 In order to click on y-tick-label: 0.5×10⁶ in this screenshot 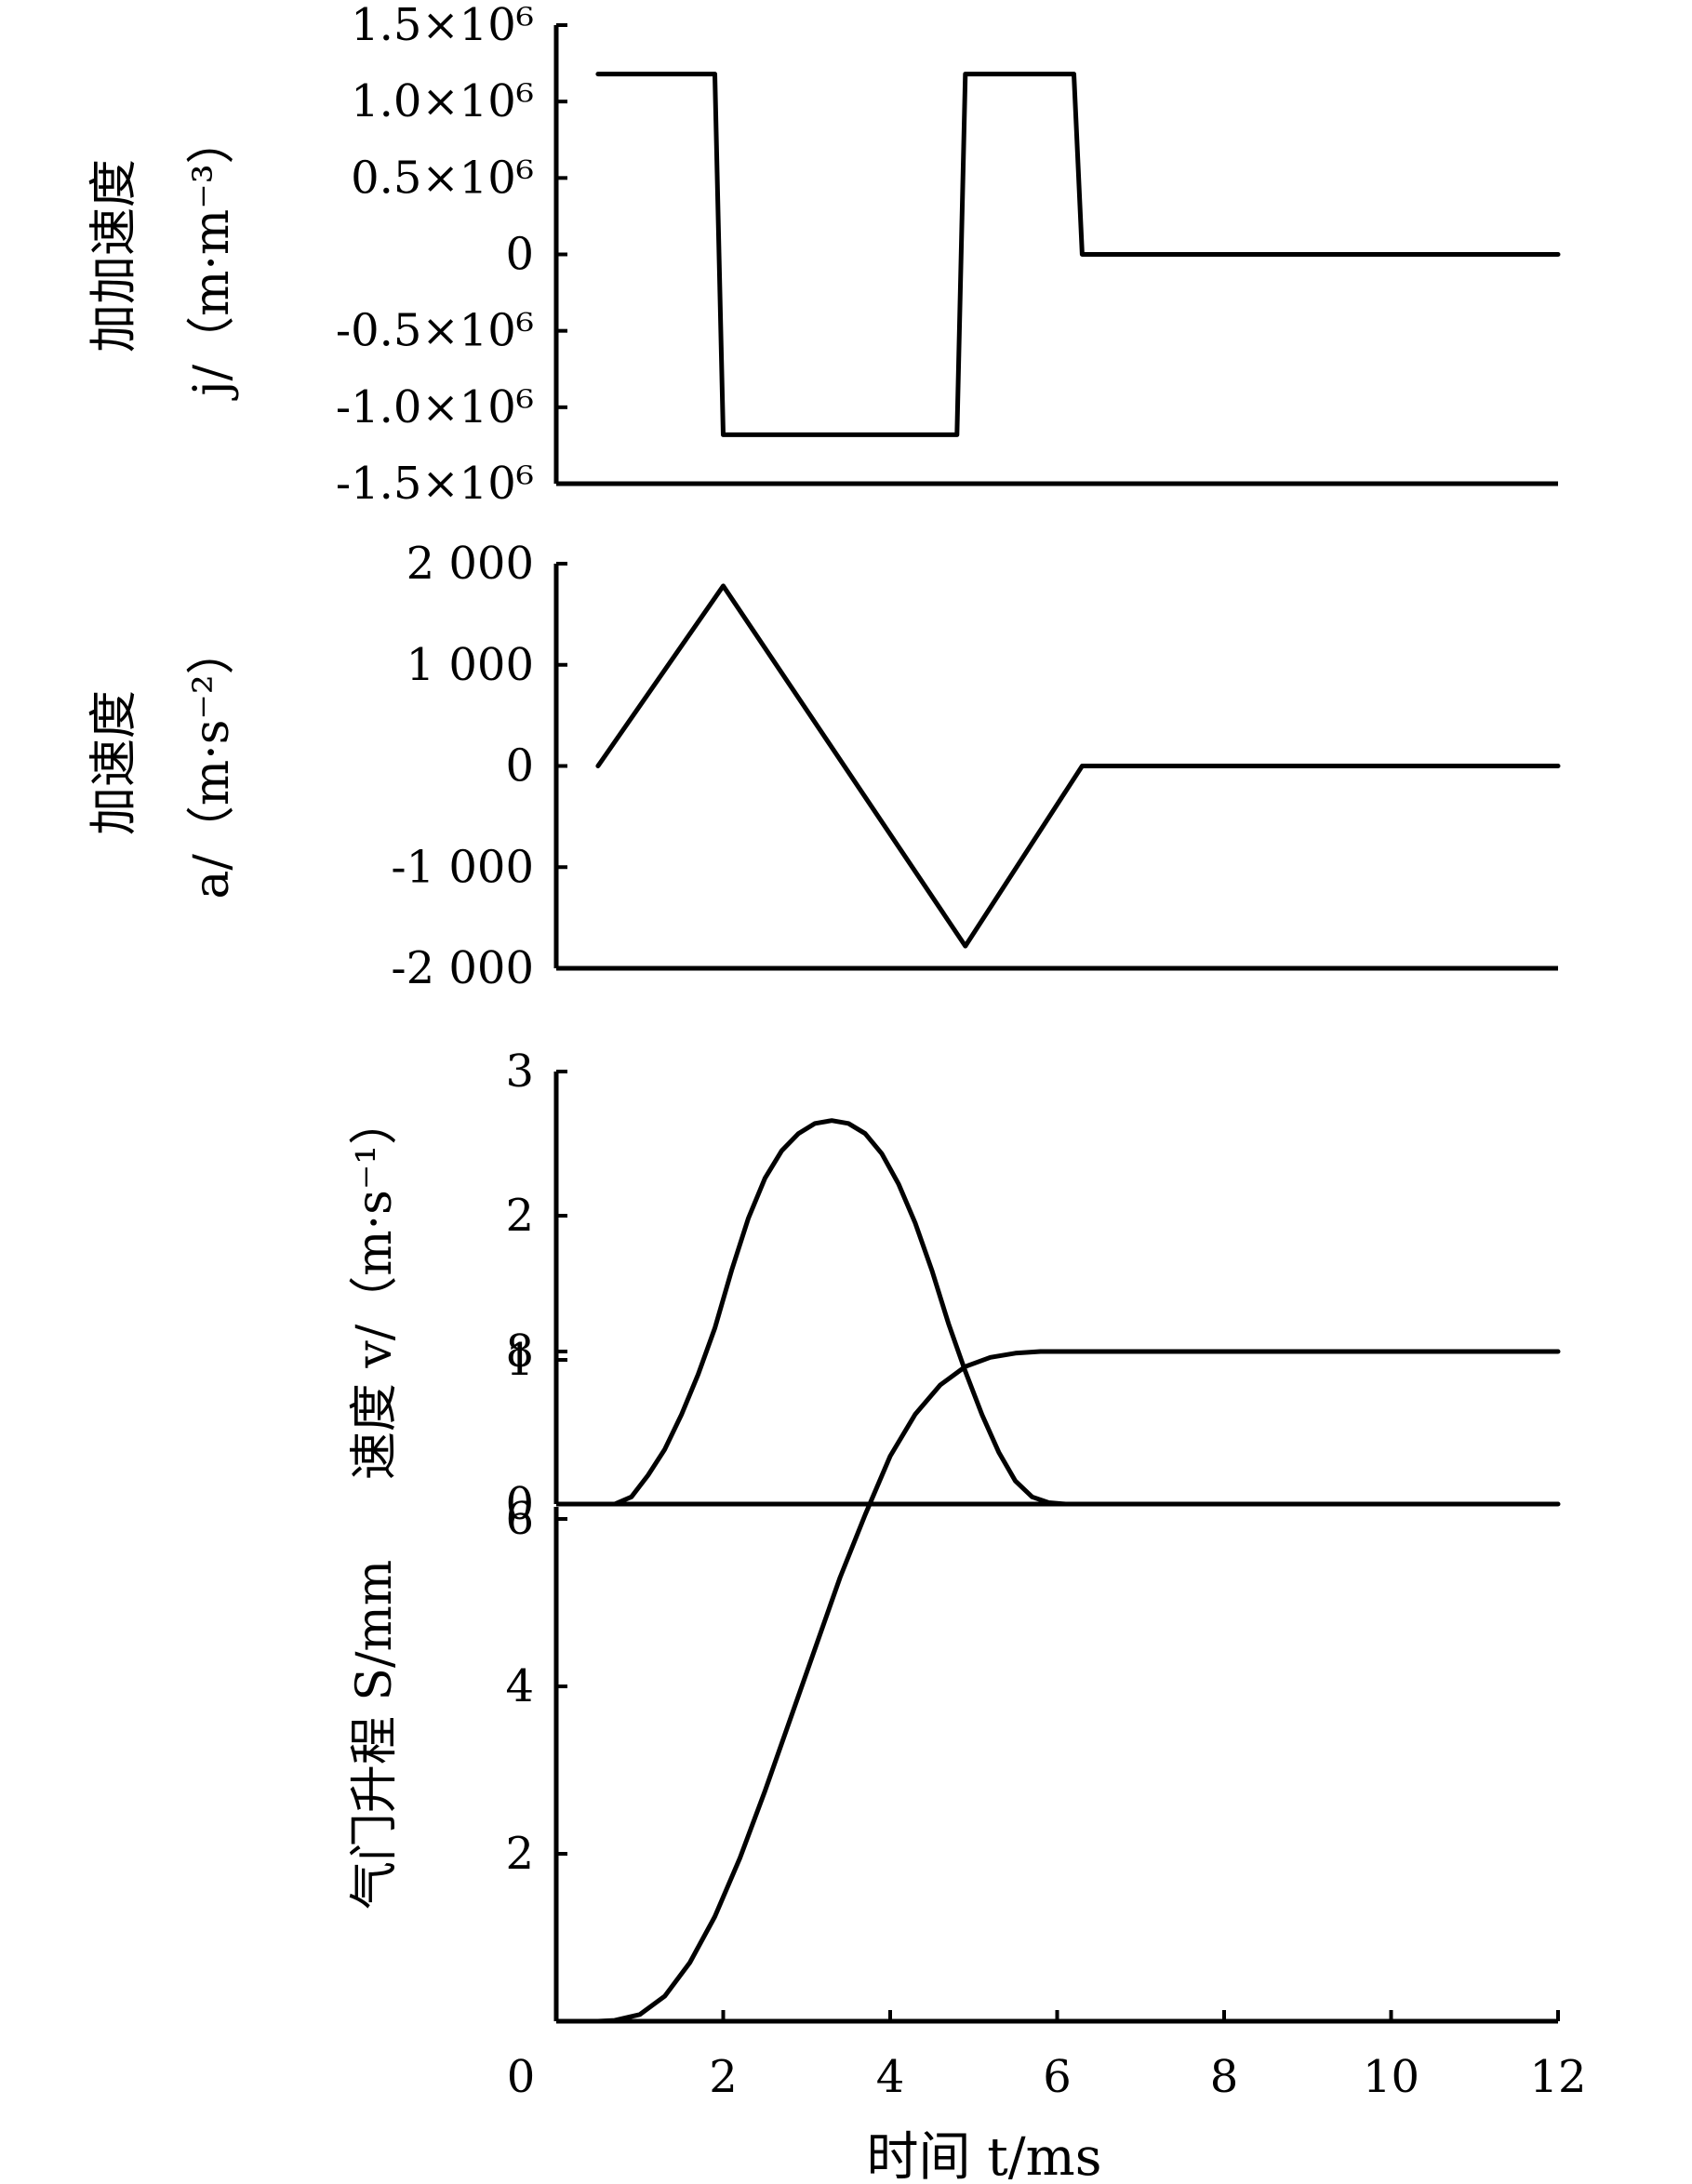, I will do `click(442, 178)`.